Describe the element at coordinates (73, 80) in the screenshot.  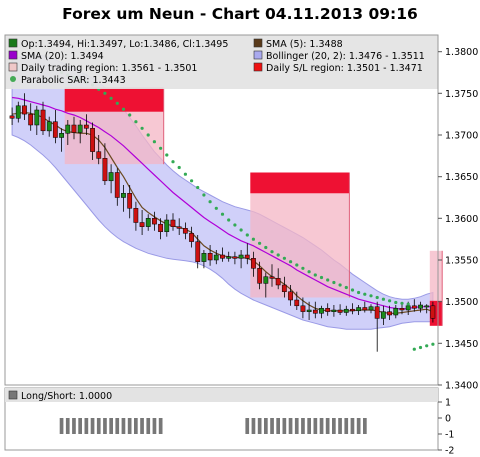
I see `legend-entry: Parabolic SAR: 1.3443` at that location.